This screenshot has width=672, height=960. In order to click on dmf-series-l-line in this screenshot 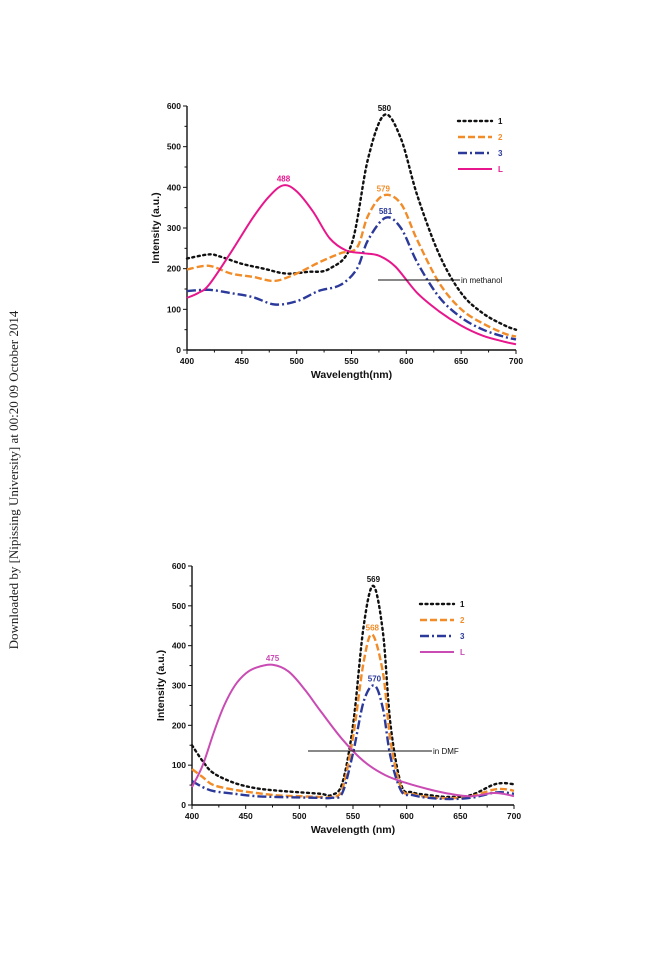, I will do `click(353, 730)`.